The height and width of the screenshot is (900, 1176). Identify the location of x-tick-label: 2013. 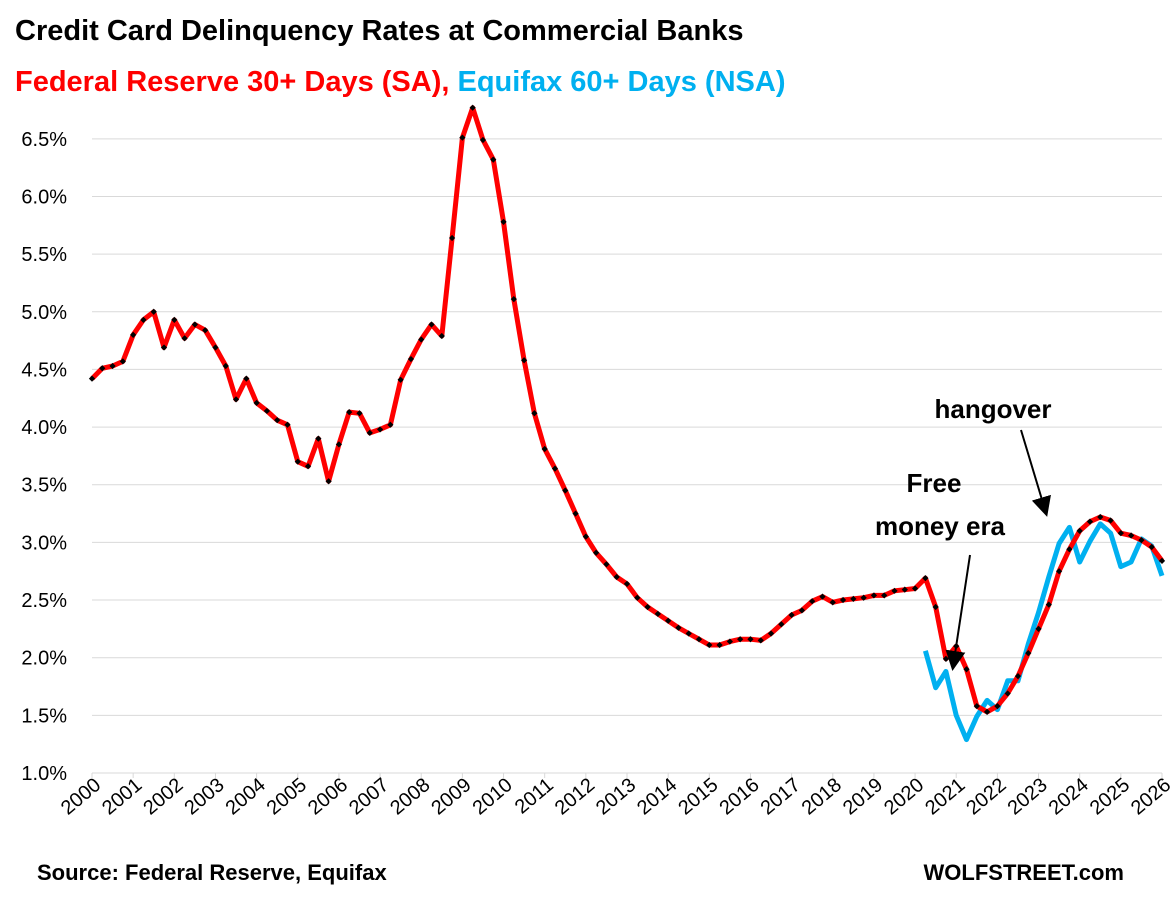
(616, 796).